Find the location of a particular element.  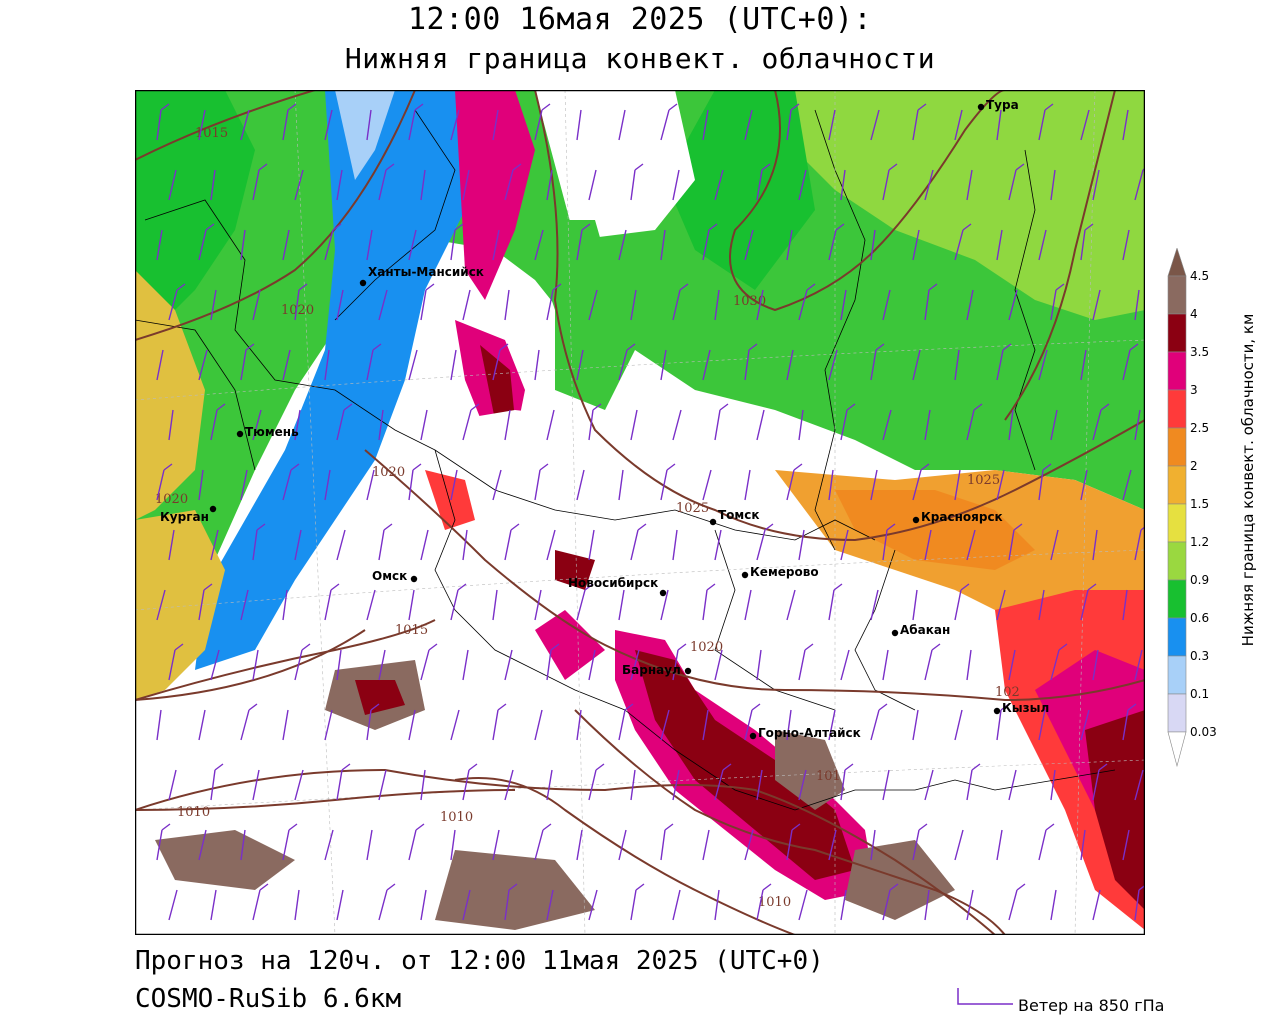

svg-text: Барнаул is located at coordinates (651, 670).